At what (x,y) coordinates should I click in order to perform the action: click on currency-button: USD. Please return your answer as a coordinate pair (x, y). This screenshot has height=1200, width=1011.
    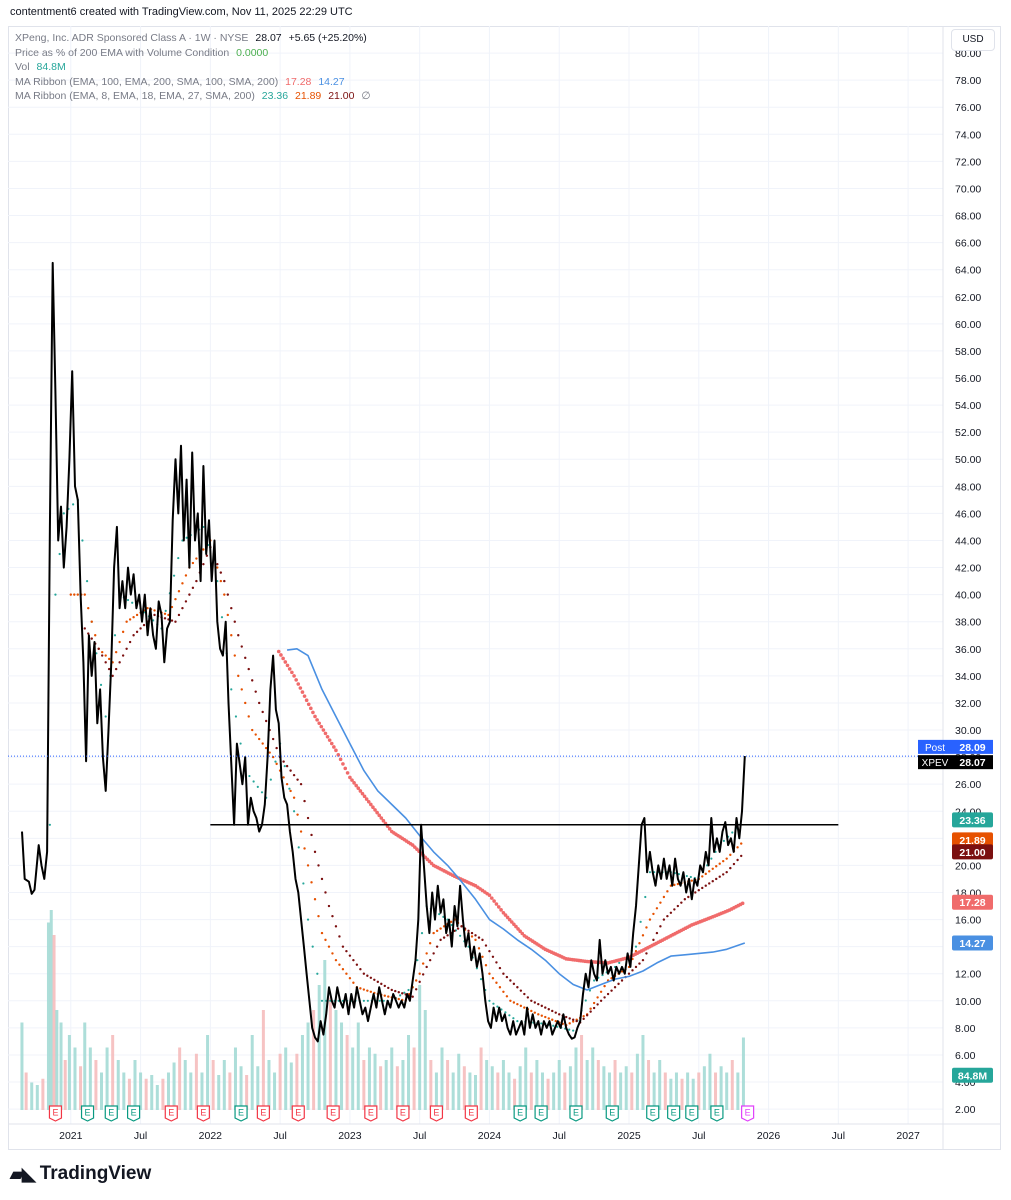
    Looking at the image, I should click on (973, 40).